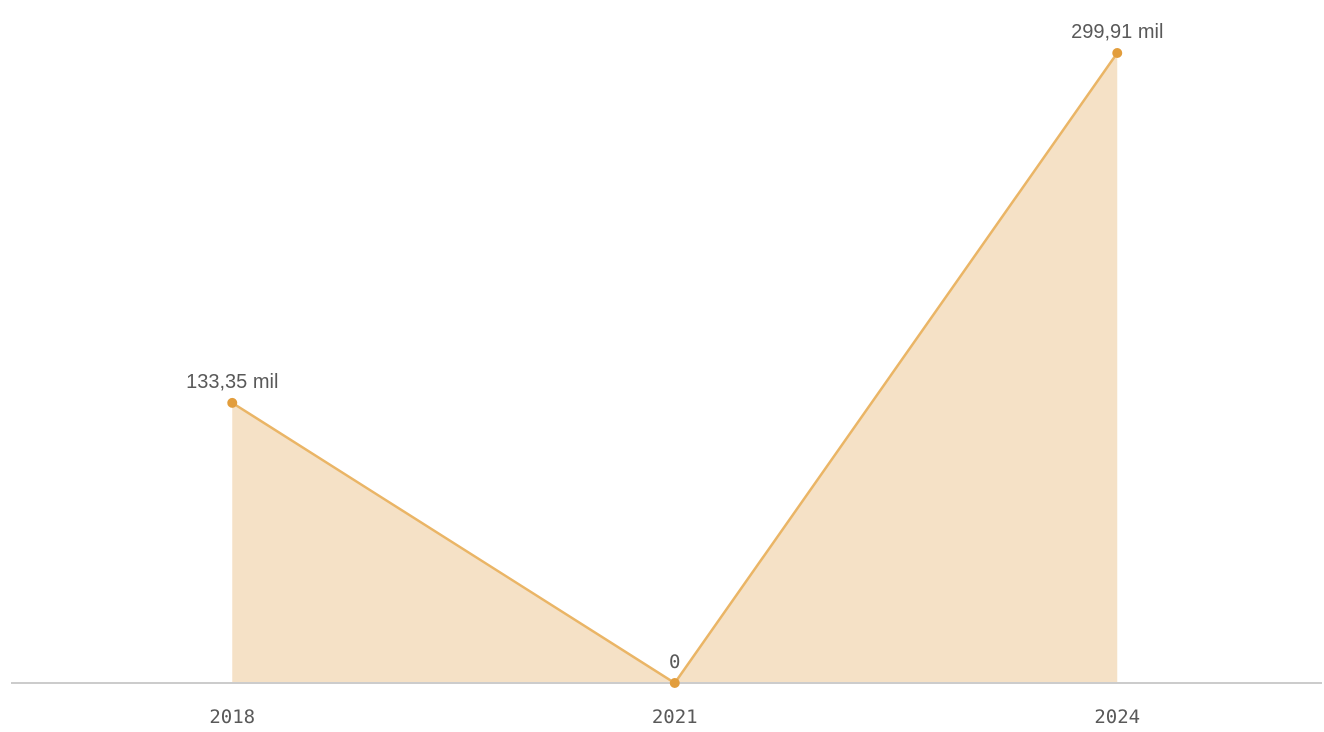 The width and height of the screenshot is (1324, 732). I want to click on value-label: 133,35 mil, so click(232, 382).